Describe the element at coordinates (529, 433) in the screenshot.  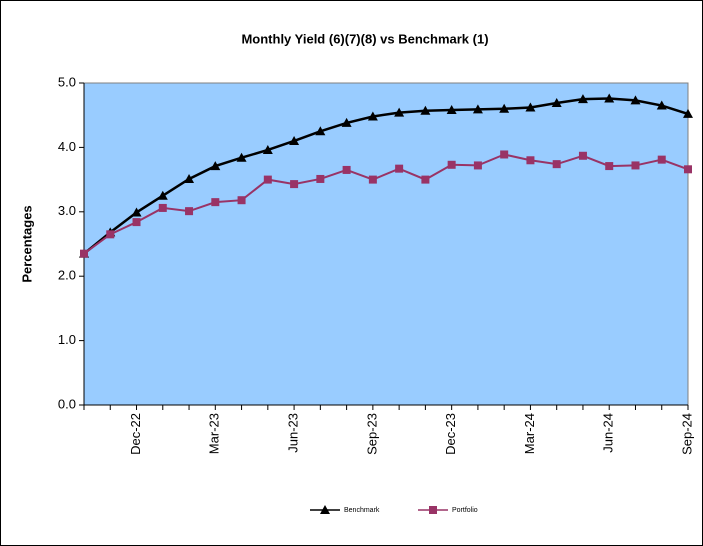
I see `x-tick-label: Mar-24` at that location.